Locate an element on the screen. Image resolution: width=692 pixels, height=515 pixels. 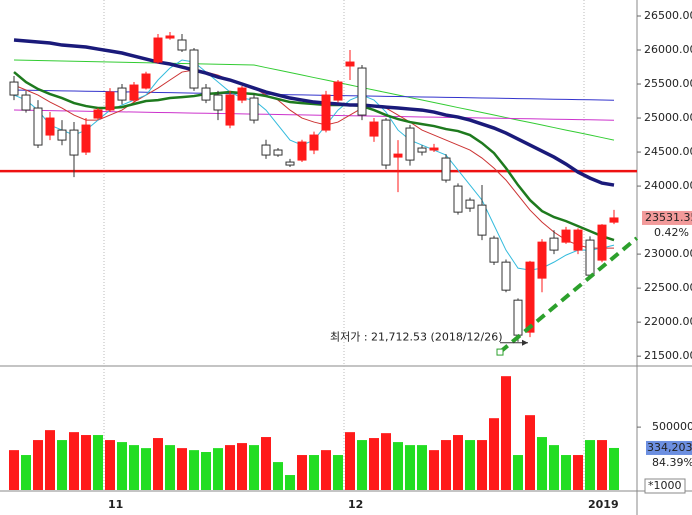
y-tick-label: 26500.00 is located at coordinates (668, 15).